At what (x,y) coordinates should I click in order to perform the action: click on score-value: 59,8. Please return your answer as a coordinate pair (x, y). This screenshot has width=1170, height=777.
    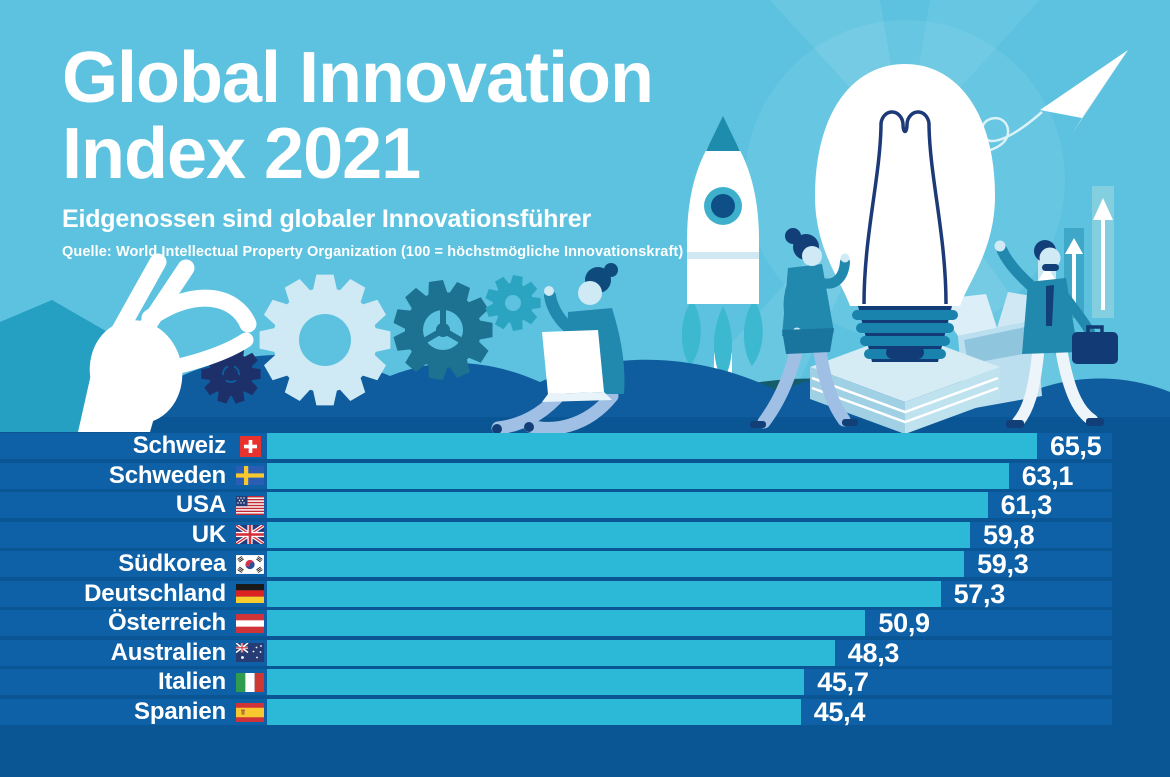
    Looking at the image, I should click on (1009, 534).